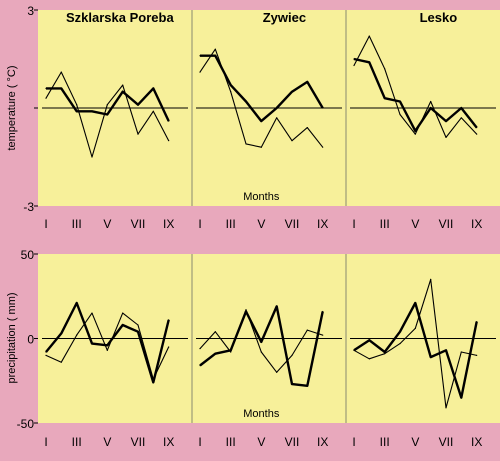 The height and width of the screenshot is (461, 500). I want to click on panel-title: Lesko, so click(439, 17).